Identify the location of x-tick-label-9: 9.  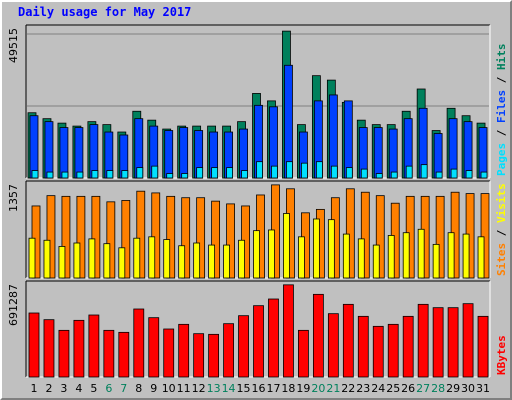
(153, 388).